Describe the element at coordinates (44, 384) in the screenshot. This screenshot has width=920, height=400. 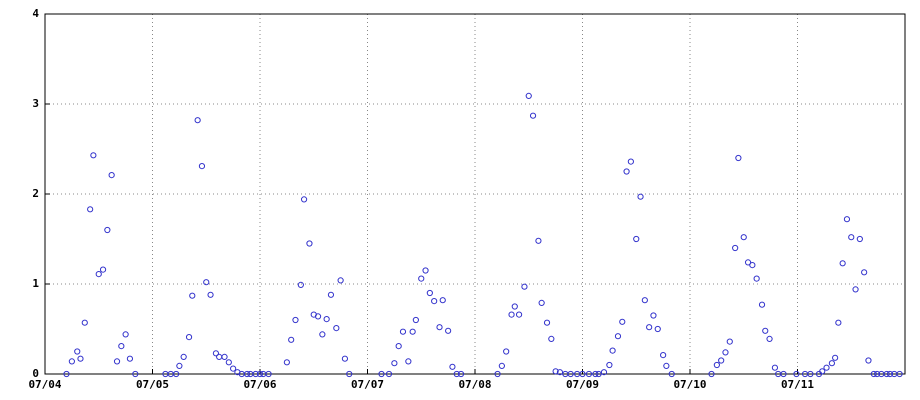
I see `x-tick-label: 07/04` at that location.